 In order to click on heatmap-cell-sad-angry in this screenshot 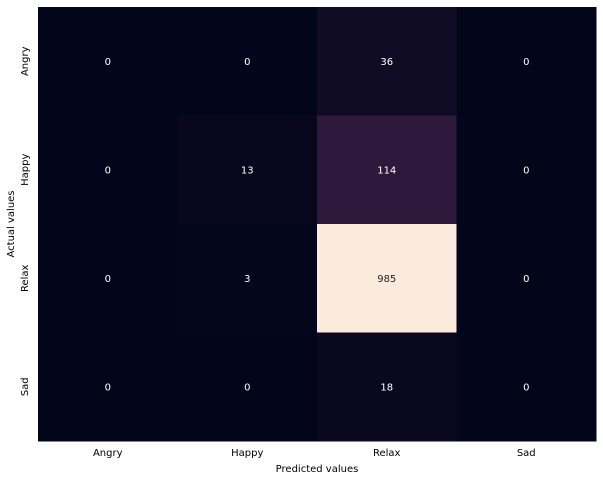, I will do `click(108, 387)`.